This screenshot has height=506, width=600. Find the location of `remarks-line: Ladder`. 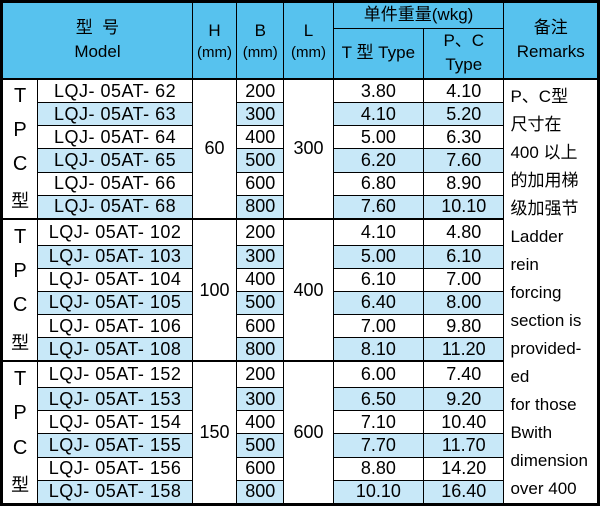

remarks-line: Ladder is located at coordinates (537, 236).